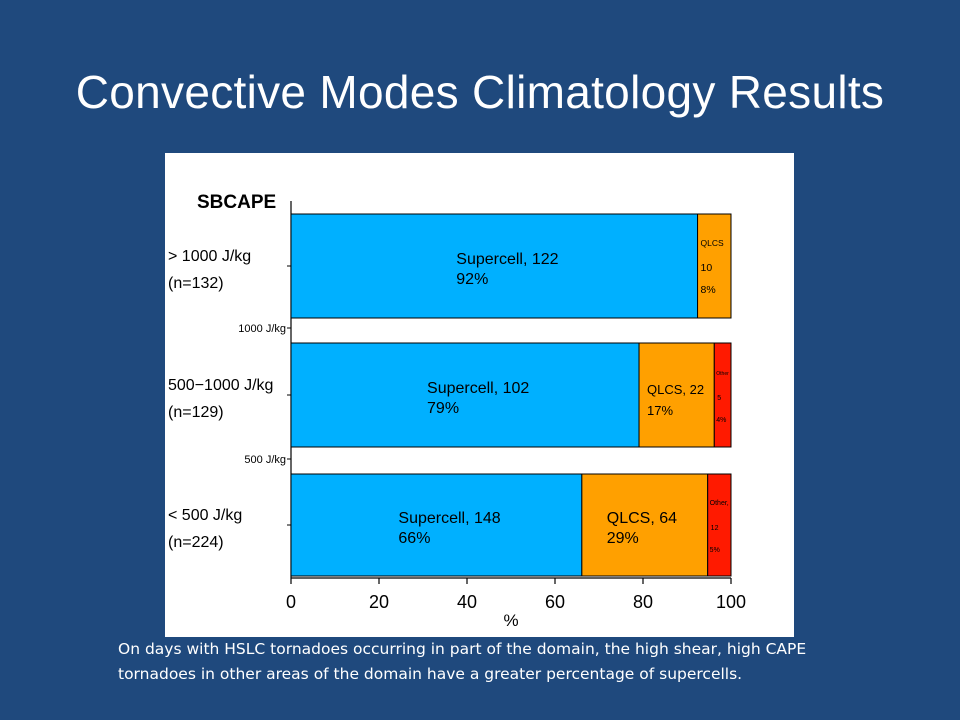 This screenshot has width=960, height=720. What do you see at coordinates (472, 279) in the screenshot?
I see `segment-label-supercell-1-line-2: 92%` at bounding box center [472, 279].